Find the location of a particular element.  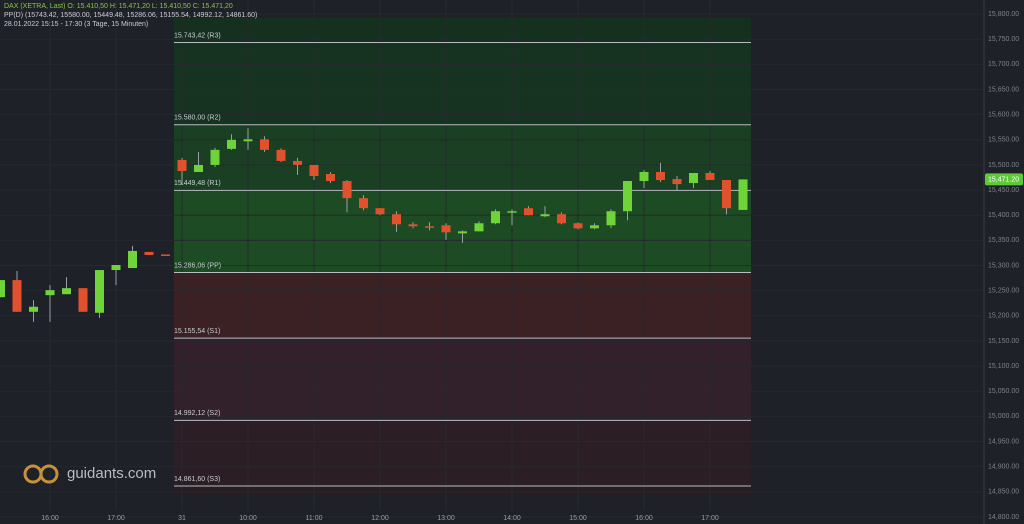

y-tick-label: 15,050.00 is located at coordinates (1003, 391).